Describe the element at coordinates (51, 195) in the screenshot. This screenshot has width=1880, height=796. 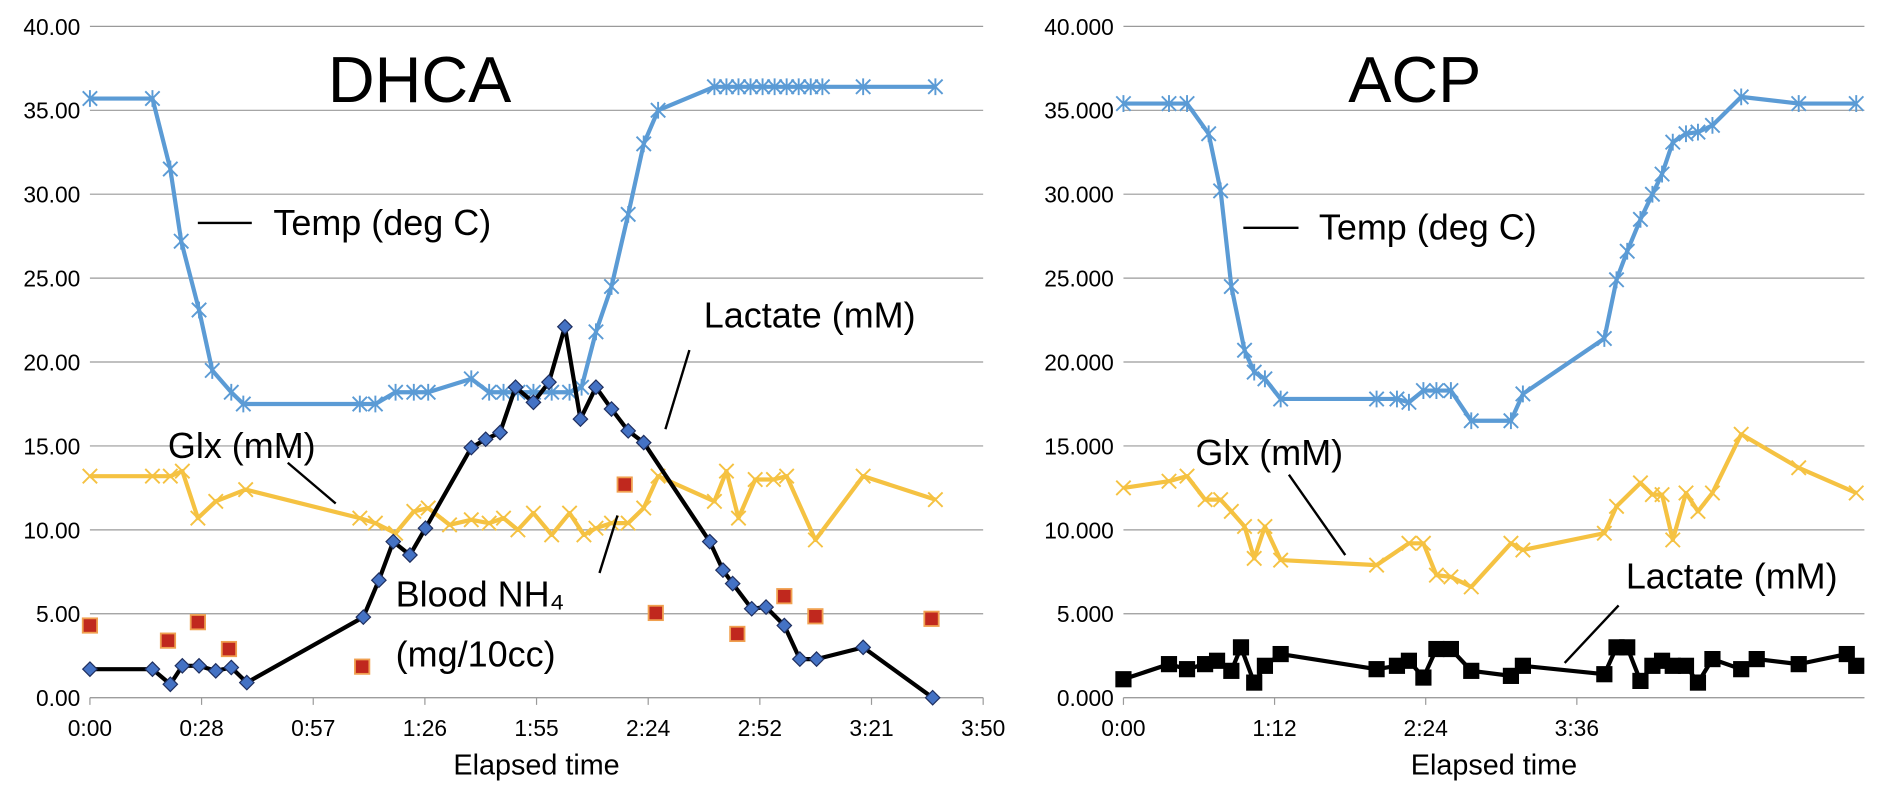
I see `y-tick-label: 30.00` at that location.